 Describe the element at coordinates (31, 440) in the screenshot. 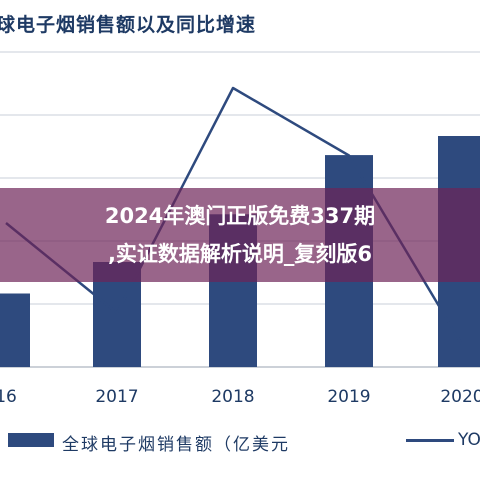

I see `legend-bar-swatch` at that location.